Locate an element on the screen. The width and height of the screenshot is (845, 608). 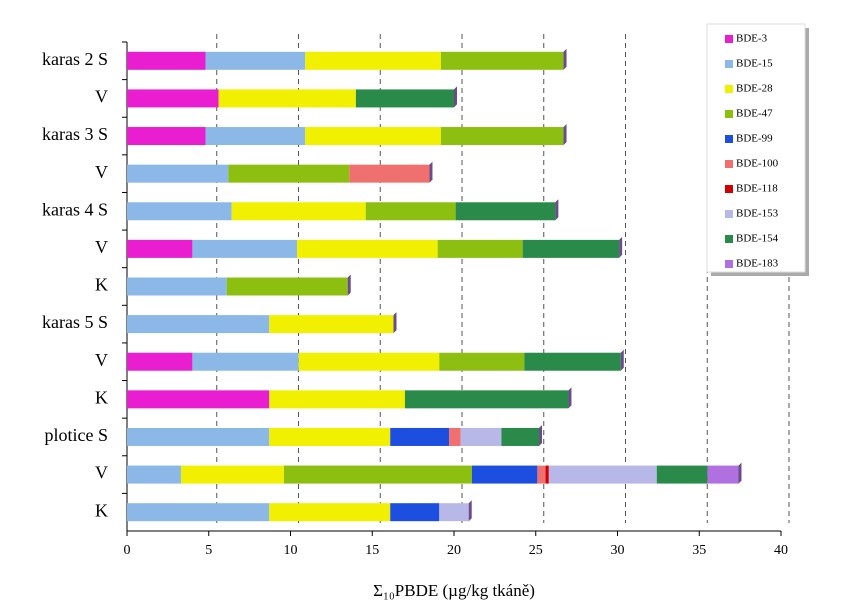
x-tick-label: 40 is located at coordinates (781, 550).